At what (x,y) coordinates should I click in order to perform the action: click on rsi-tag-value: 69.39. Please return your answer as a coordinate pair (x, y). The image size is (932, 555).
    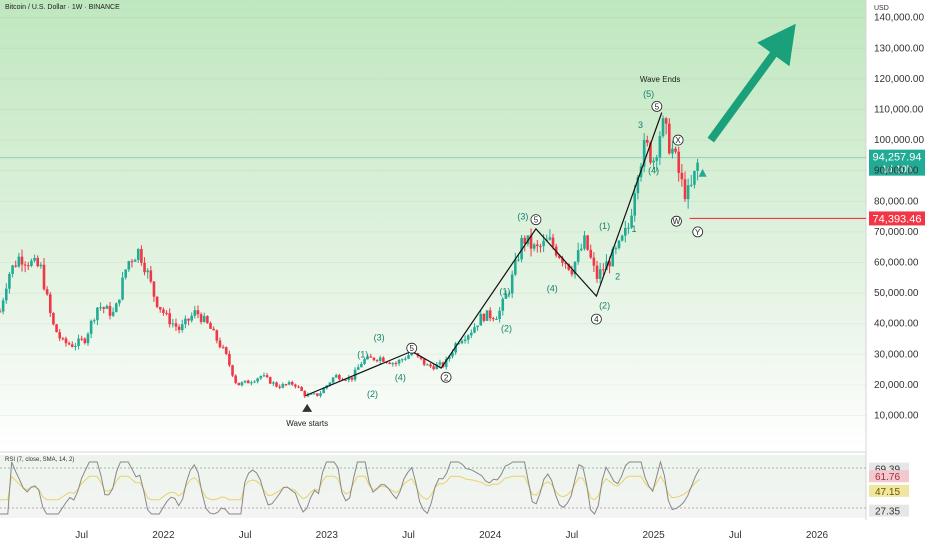
    Looking at the image, I should click on (887, 470).